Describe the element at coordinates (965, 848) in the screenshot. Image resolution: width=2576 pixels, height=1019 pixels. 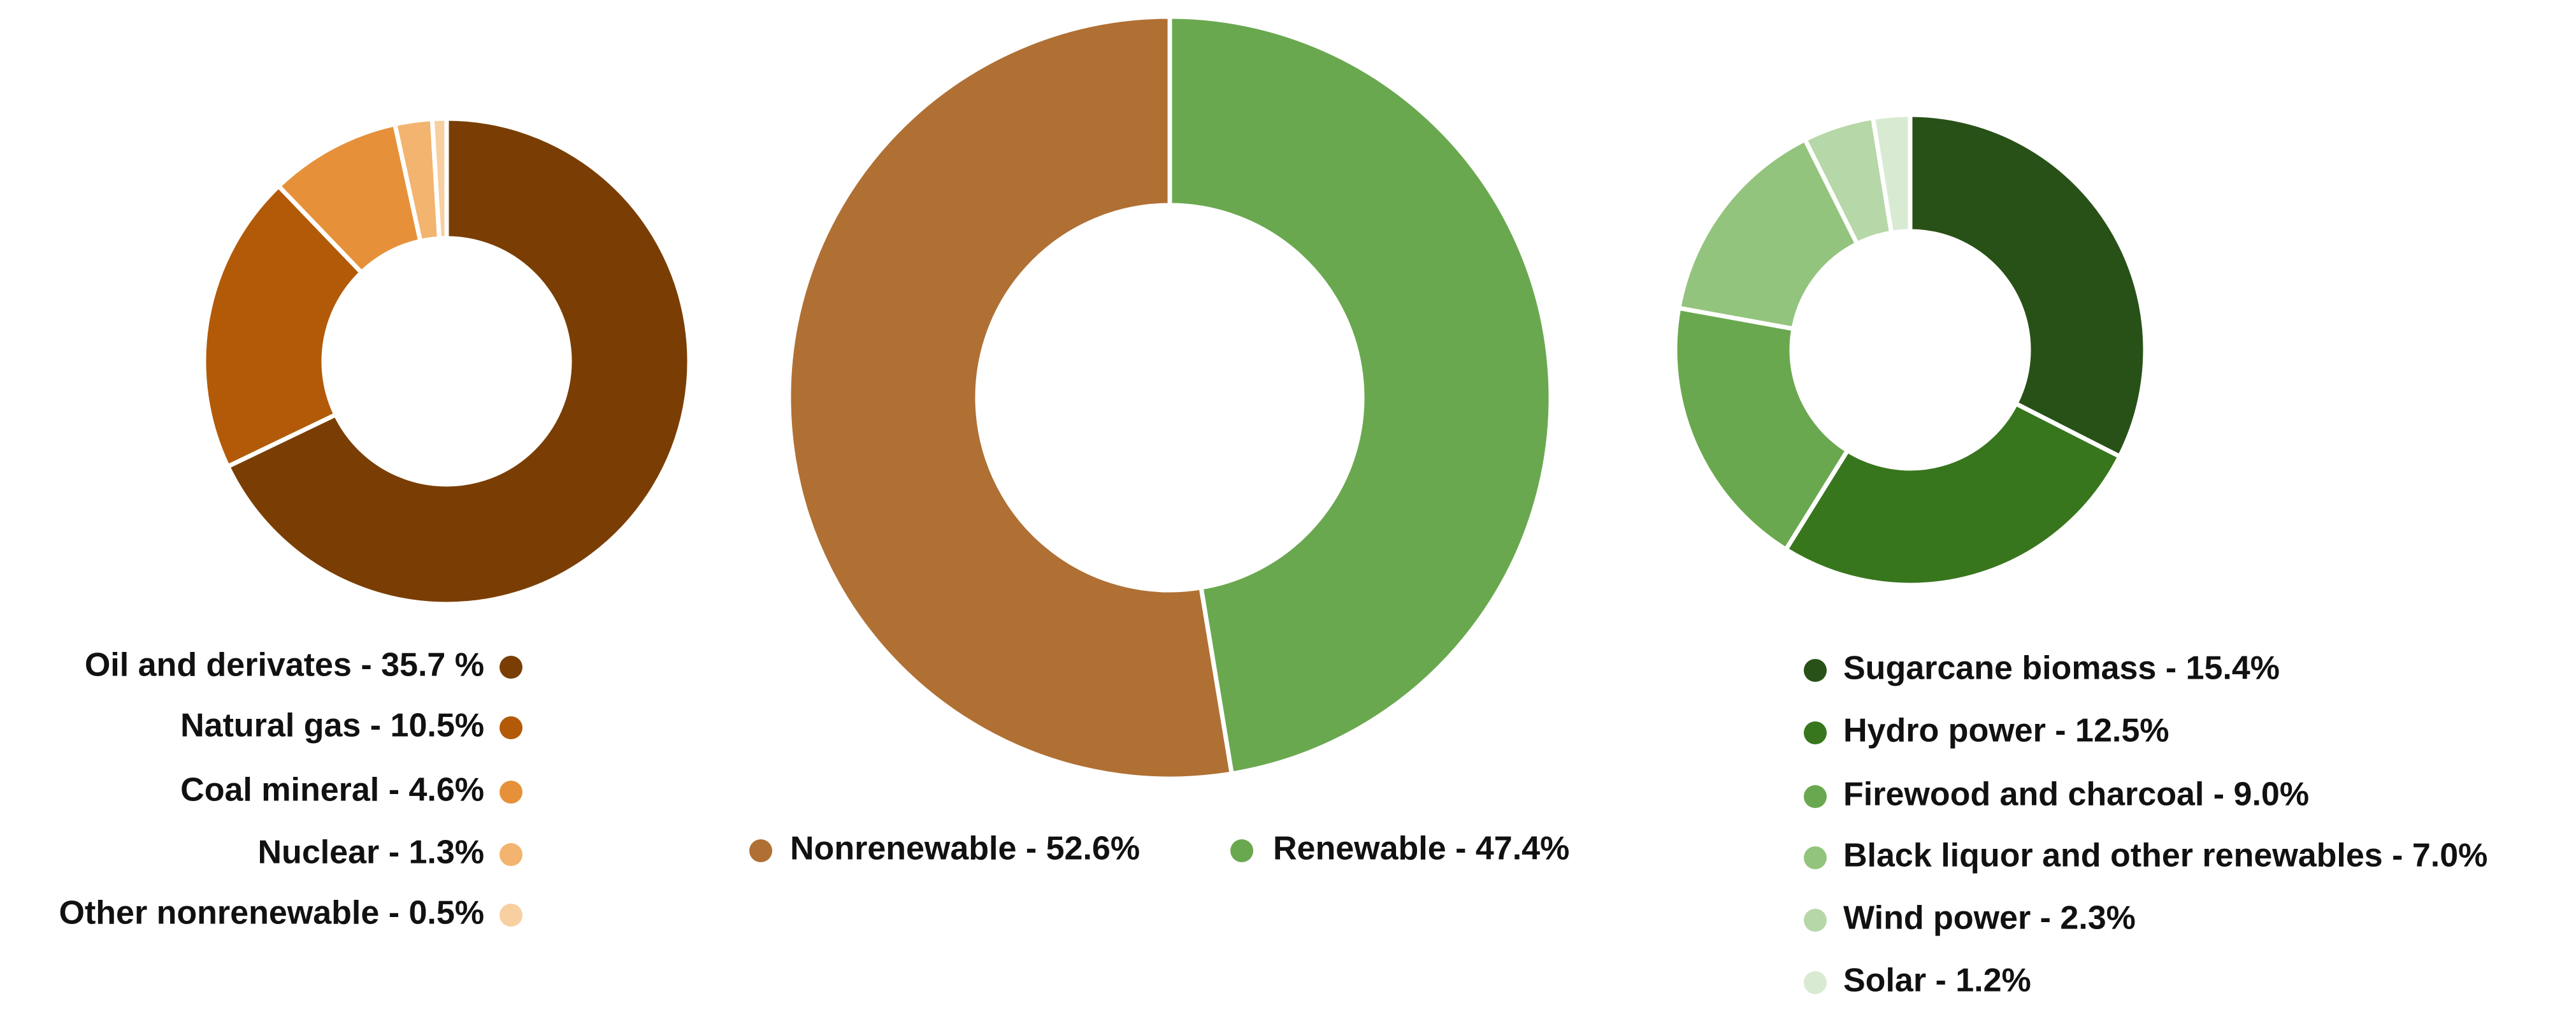
I see `legend-label: Nonrenewable - 52.6%` at that location.